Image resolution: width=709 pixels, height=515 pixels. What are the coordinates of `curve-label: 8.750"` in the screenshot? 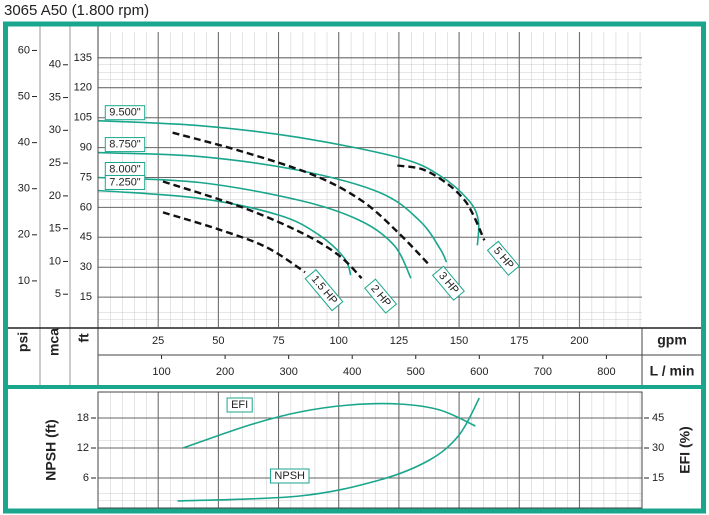 It's located at (125, 145).